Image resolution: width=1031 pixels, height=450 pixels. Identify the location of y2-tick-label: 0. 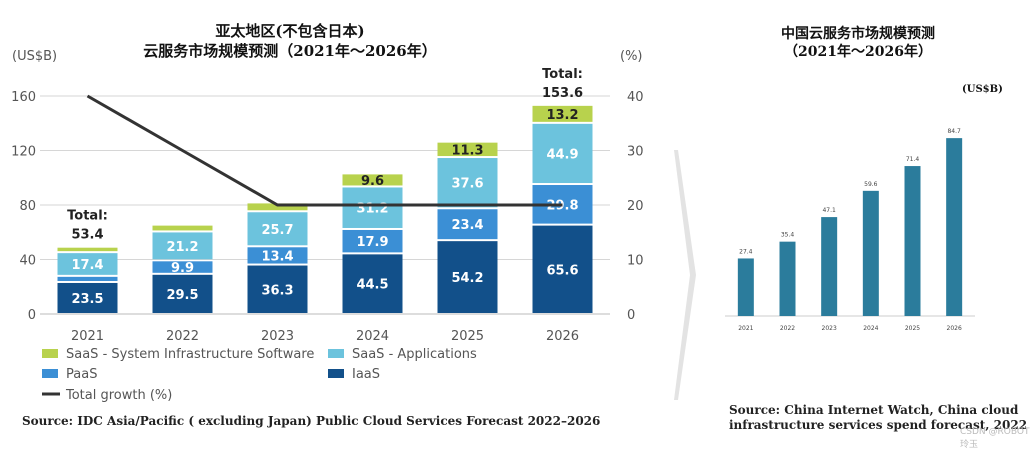
(631, 315).